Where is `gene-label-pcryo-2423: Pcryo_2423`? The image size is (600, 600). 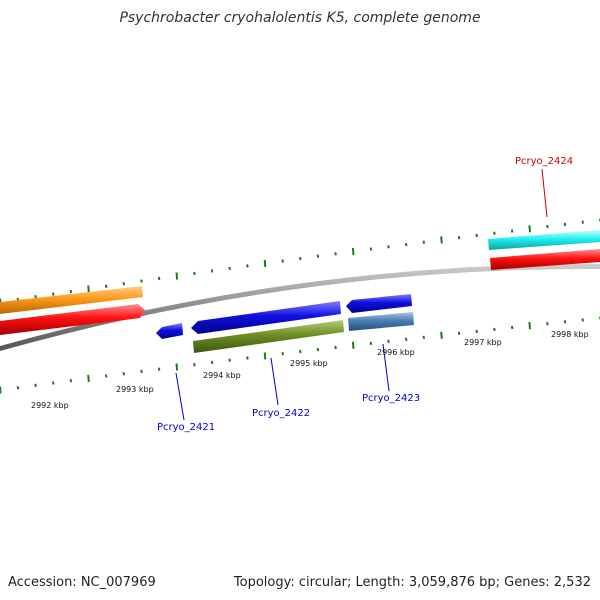
gene-label-pcryo-2423: Pcryo_2423 is located at coordinates (391, 398).